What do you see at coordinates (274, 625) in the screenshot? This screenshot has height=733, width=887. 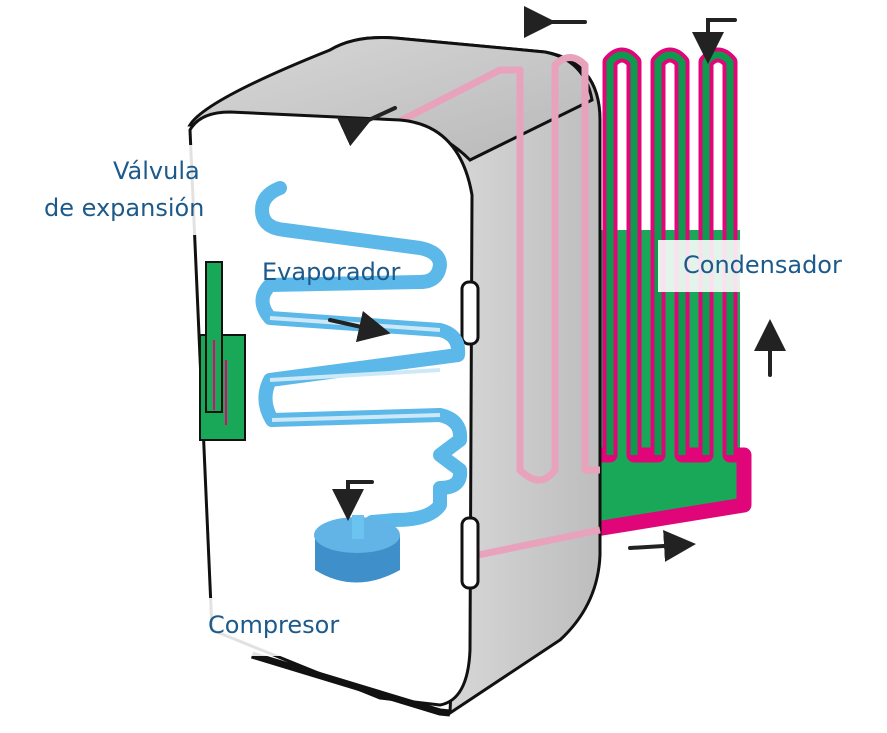 I see `compressor-label: Compresor` at bounding box center [274, 625].